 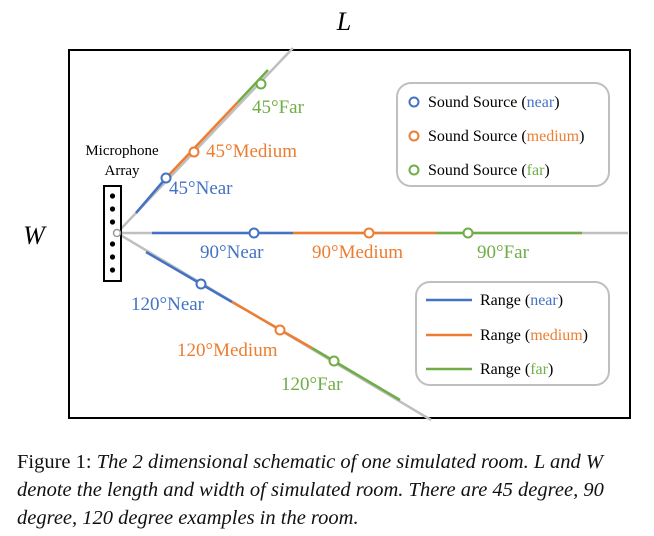 I want to click on source-120-medium, so click(x=280, y=330).